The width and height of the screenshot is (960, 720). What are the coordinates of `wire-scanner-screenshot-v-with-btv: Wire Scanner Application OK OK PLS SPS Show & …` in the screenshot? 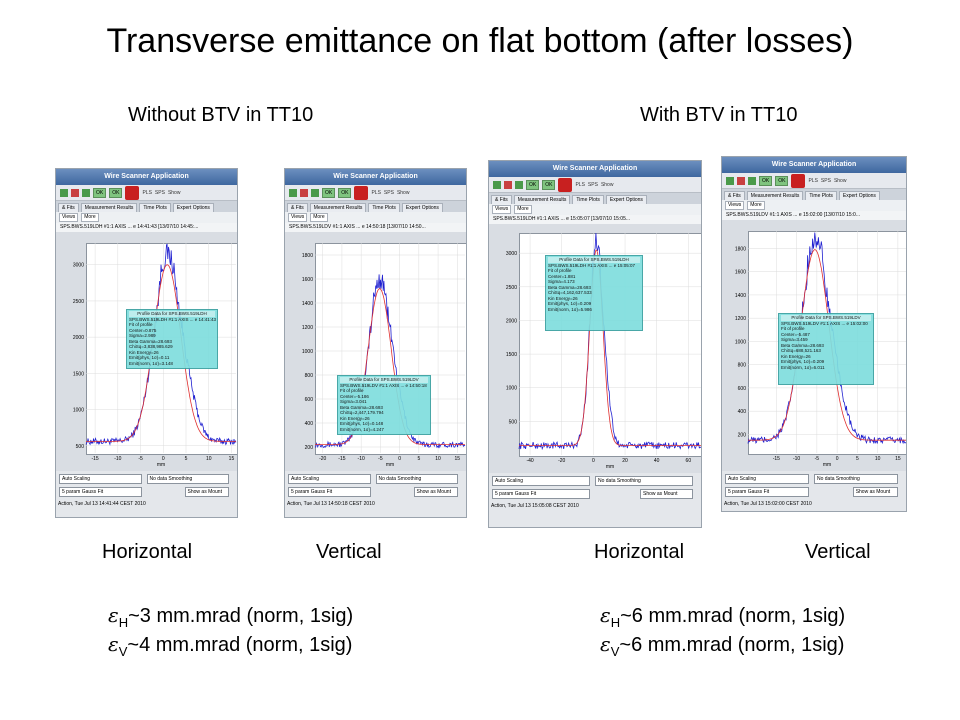 It's located at (814, 334).